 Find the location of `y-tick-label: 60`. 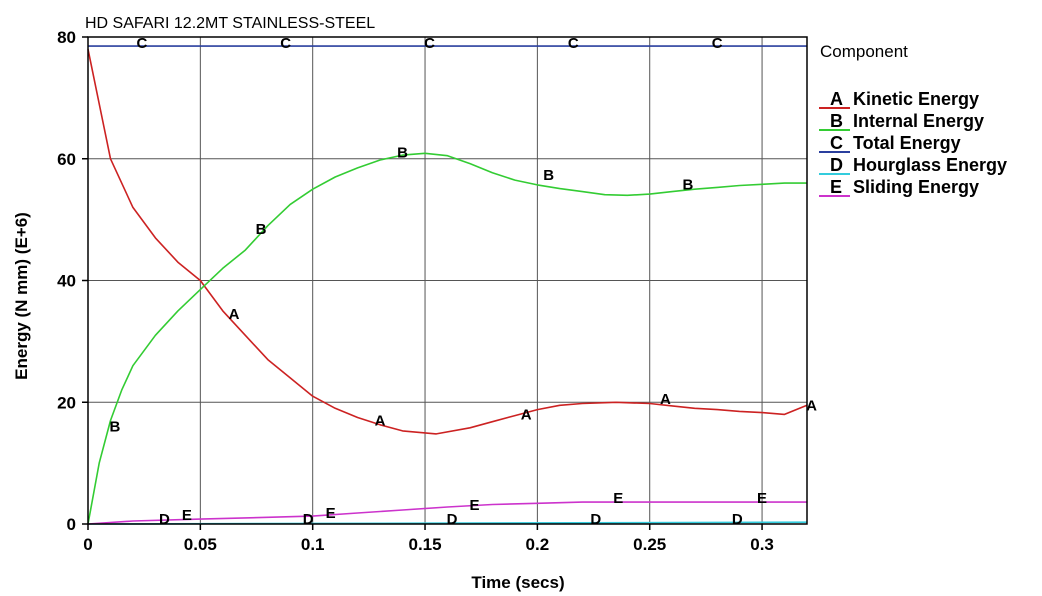

y-tick-label: 60 is located at coordinates (66, 159).